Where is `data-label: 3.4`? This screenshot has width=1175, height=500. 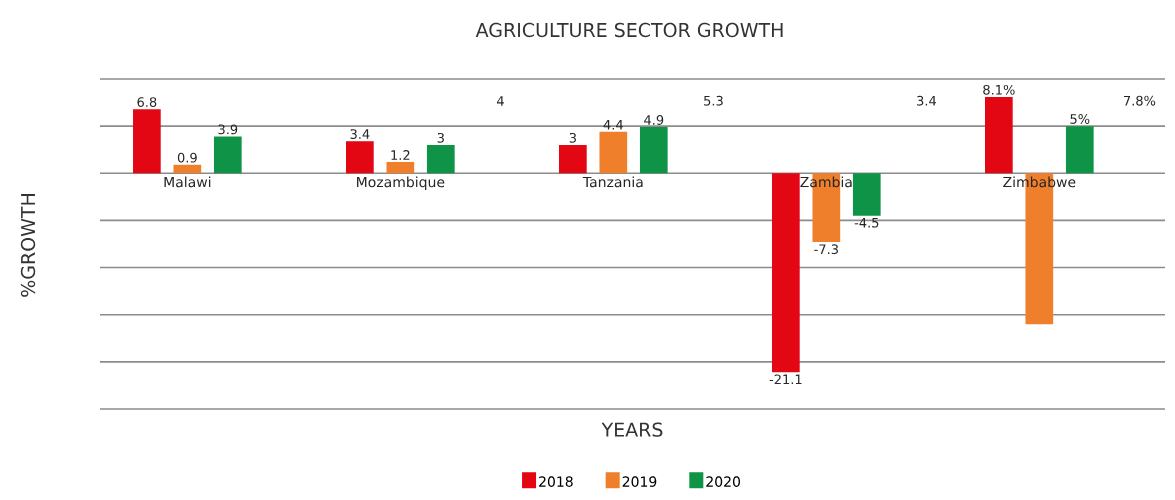 data-label: 3.4 is located at coordinates (360, 134).